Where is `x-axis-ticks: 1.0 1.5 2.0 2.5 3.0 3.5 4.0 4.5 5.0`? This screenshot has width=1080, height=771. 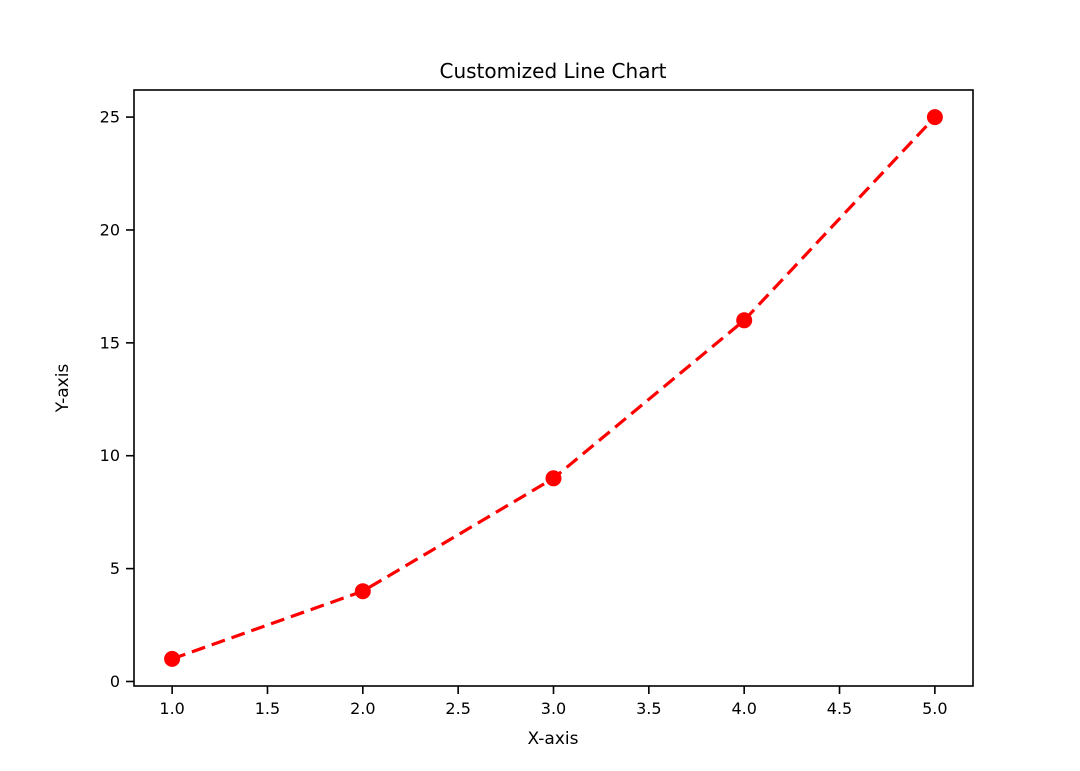 x-axis-ticks: 1.0 1.5 2.0 2.5 3.0 3.5 4.0 4.5 5.0 is located at coordinates (553, 702).